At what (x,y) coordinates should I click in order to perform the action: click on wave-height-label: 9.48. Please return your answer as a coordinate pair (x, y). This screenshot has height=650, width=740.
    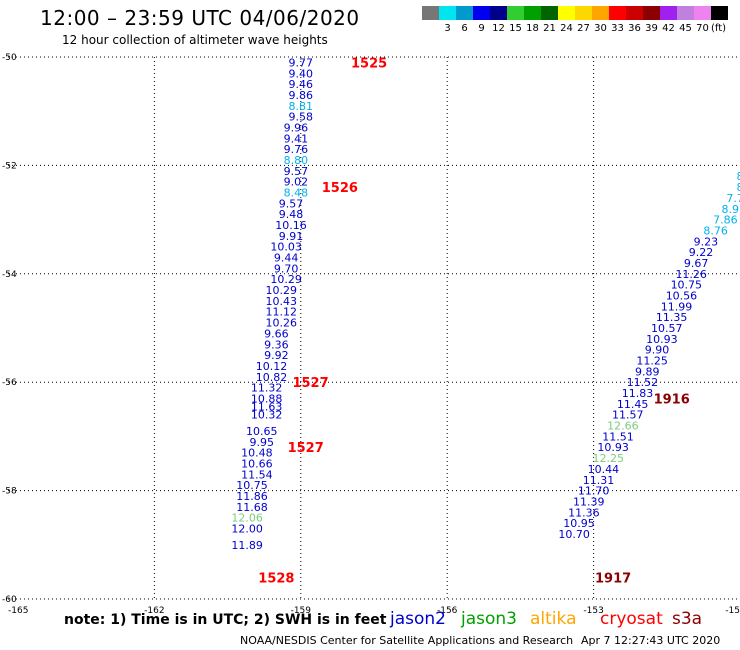
    Looking at the image, I should click on (291, 214).